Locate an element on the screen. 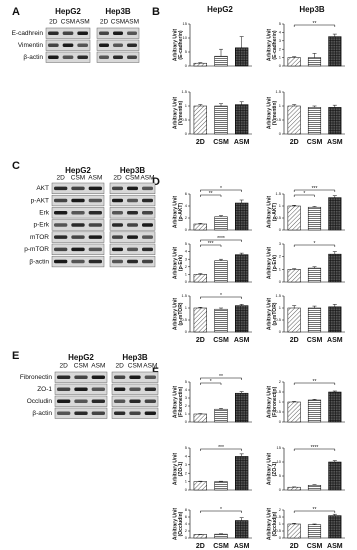 Image resolution: width=357 pixels, height=550 pixels. y-tick-label: 15 is located at coordinates (279, 447).